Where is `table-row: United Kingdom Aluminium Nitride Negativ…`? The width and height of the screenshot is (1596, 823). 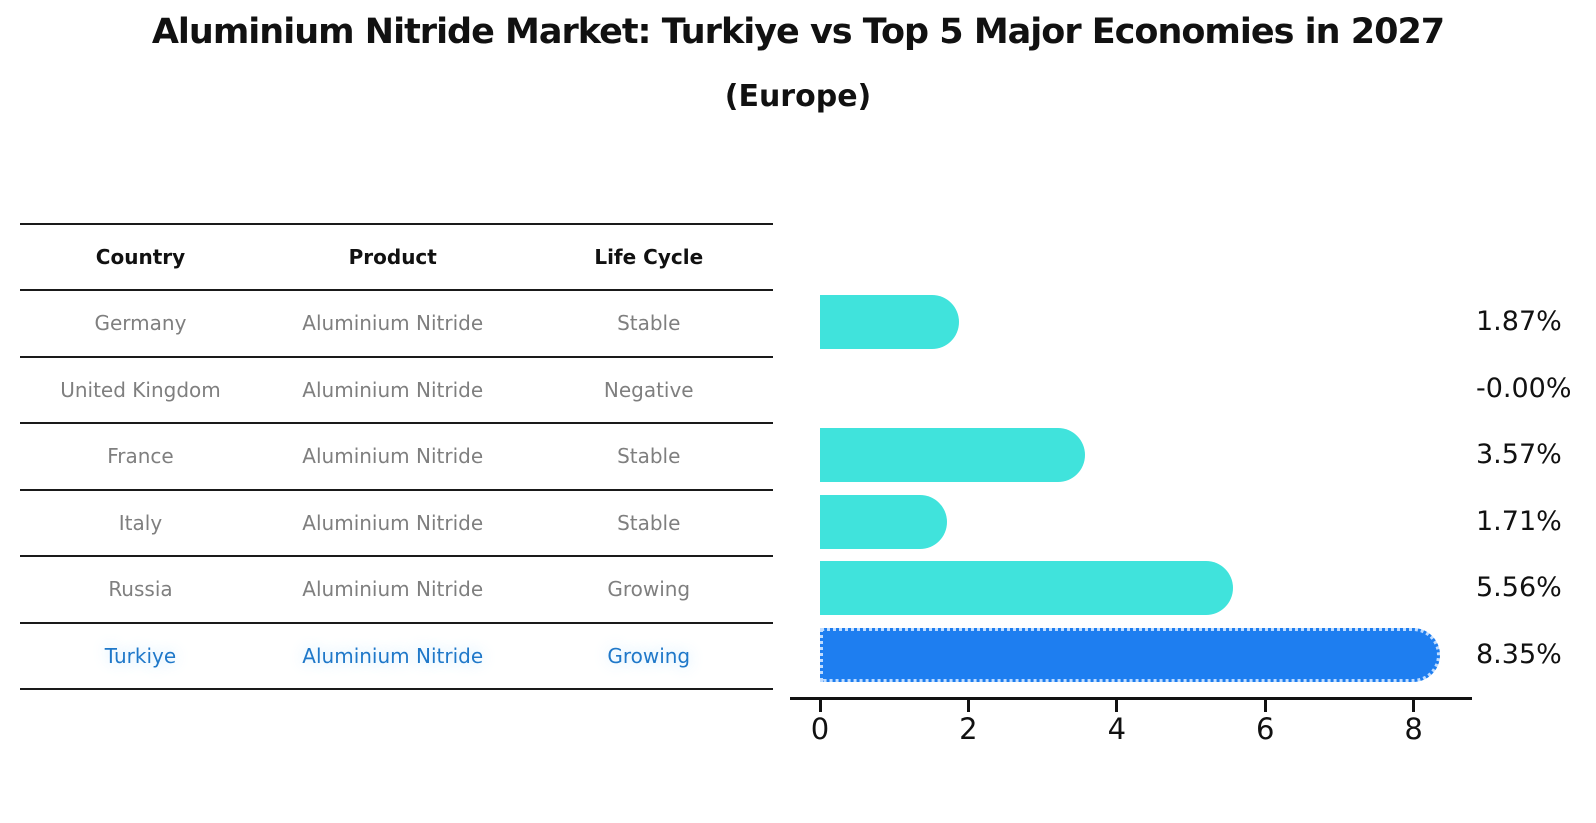
table-row: United Kingdom Aluminium Nitride Negativ… is located at coordinates (396, 389).